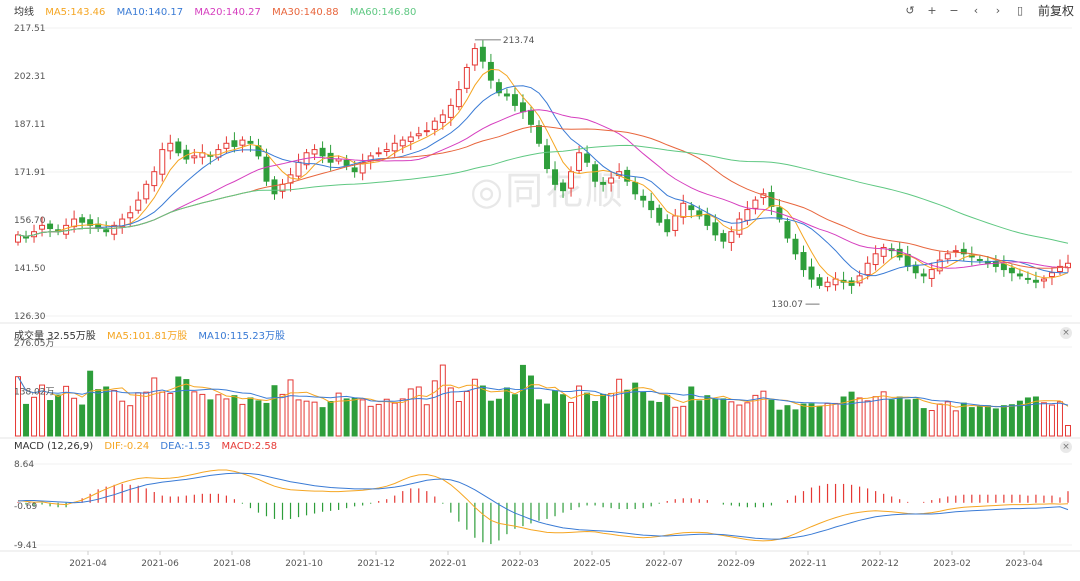  I want to click on zoom-out-icon: −, so click(954, 10).